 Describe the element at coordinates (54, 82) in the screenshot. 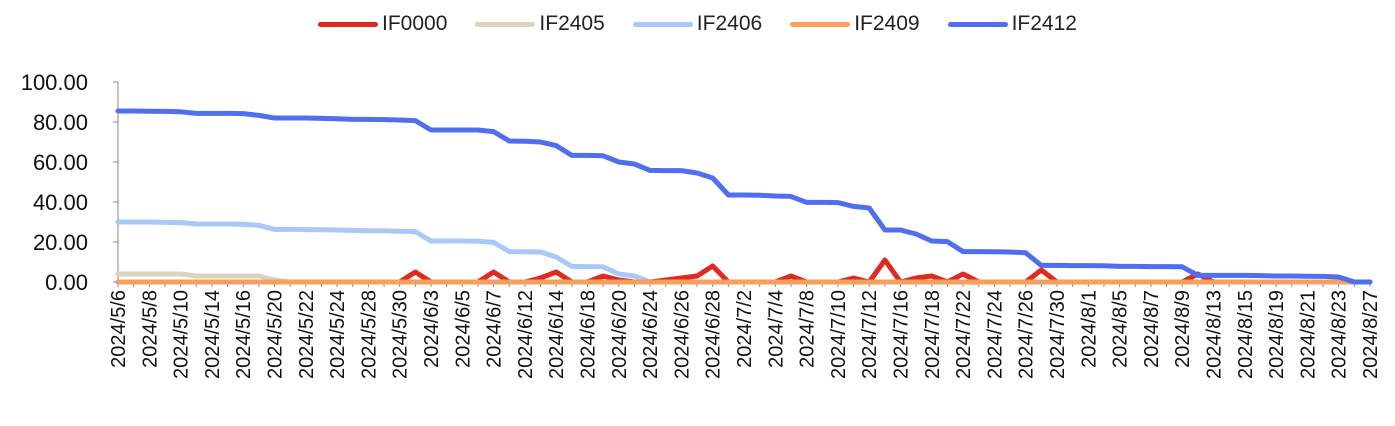

I see `y-tick-label: 100.00` at that location.